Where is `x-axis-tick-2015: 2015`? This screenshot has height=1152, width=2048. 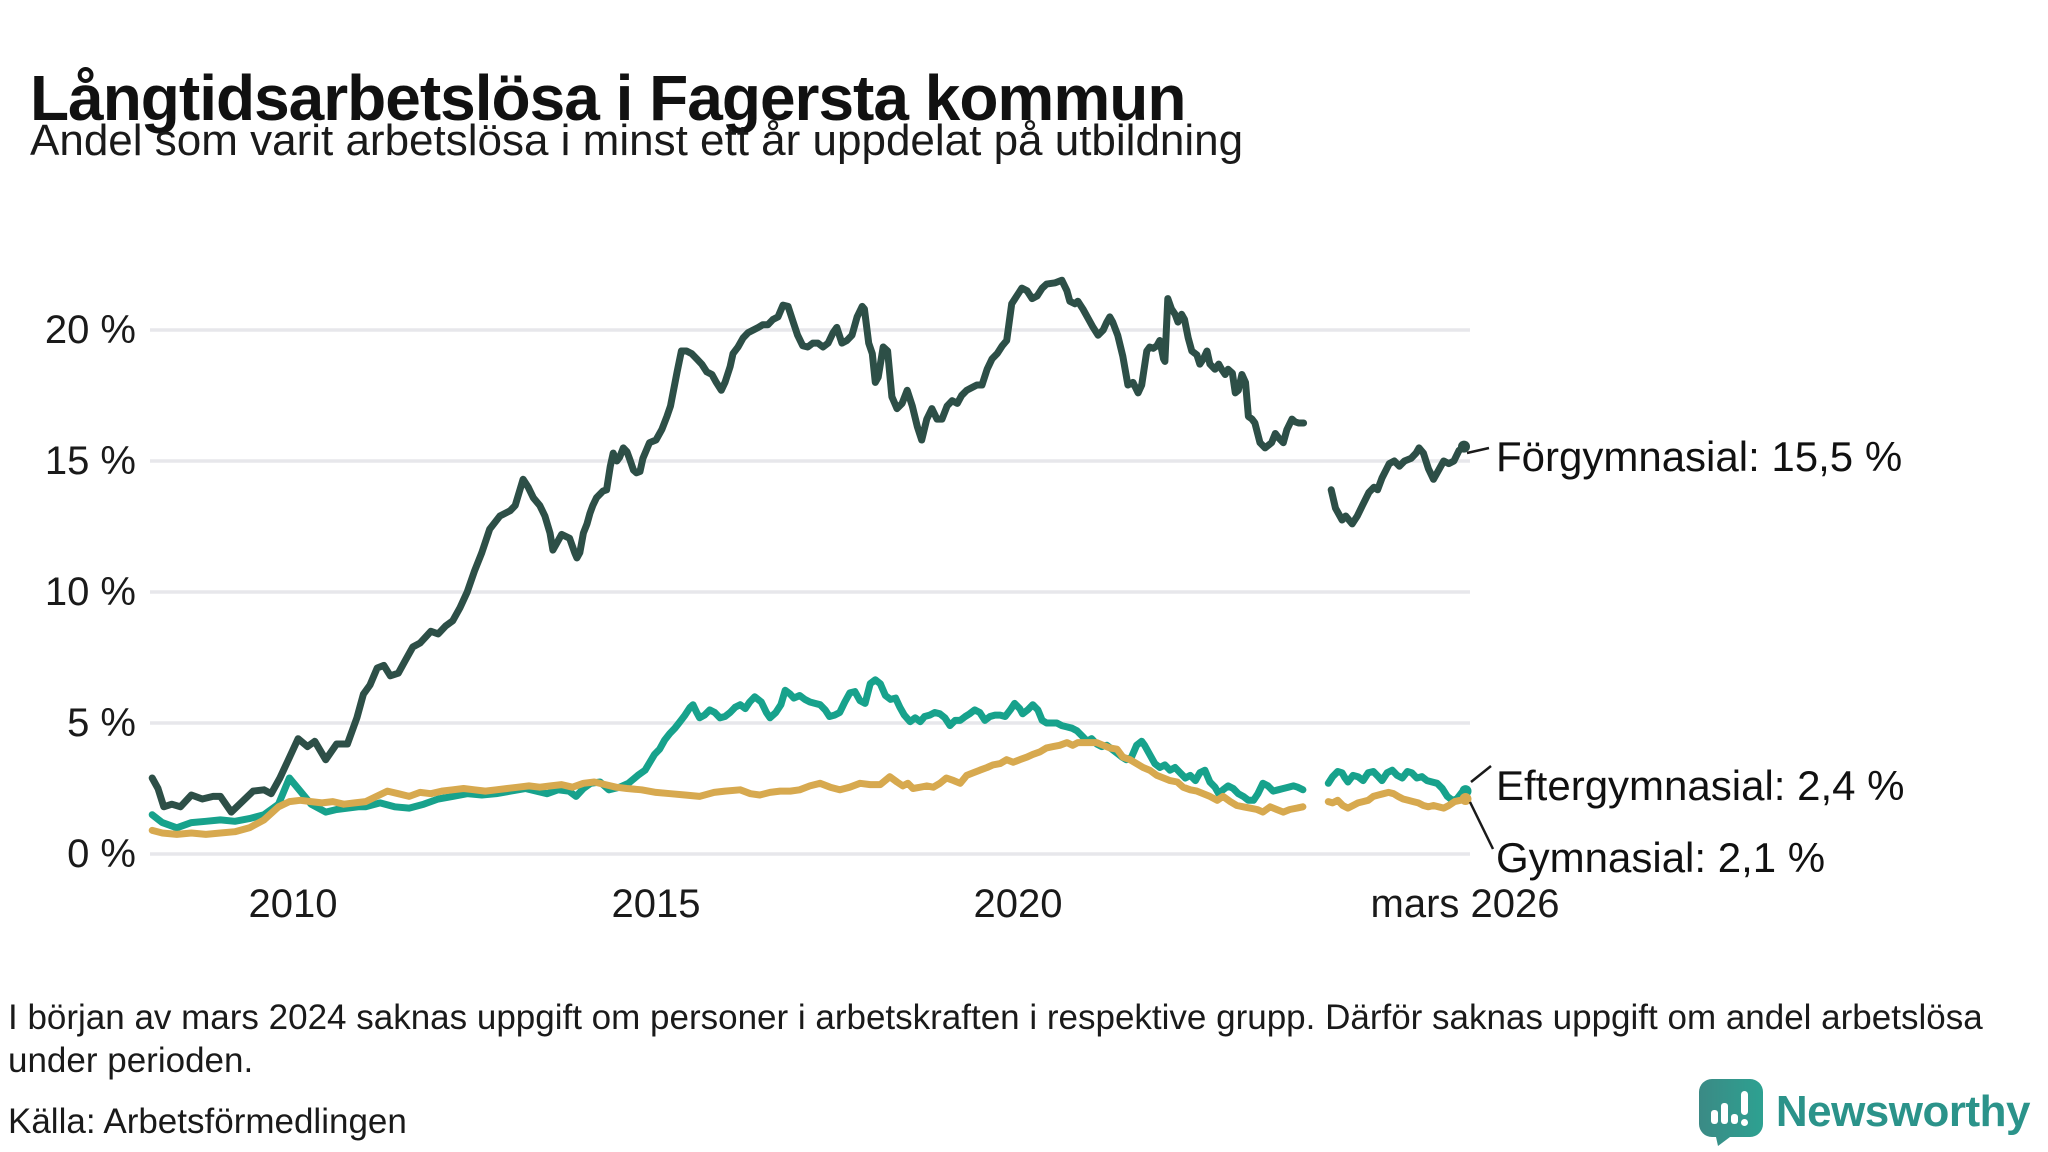 x-axis-tick-2015: 2015 is located at coordinates (656, 904).